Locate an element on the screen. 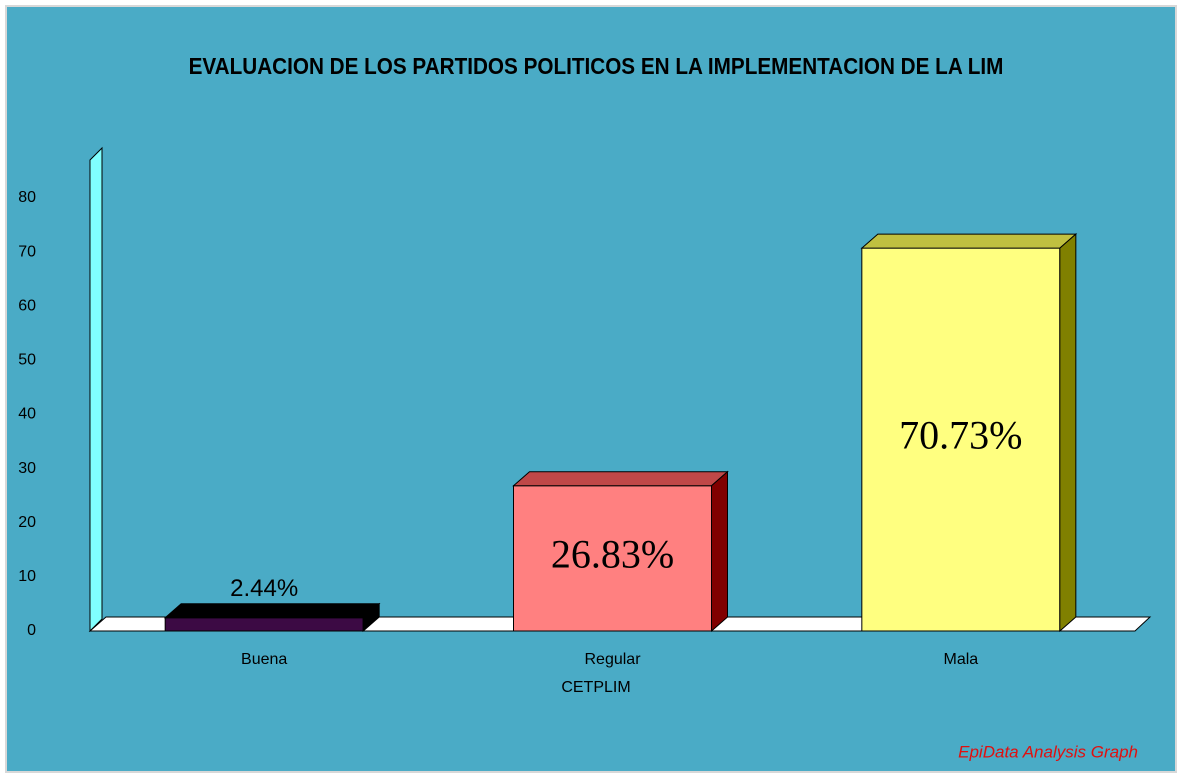 Image resolution: width=1182 pixels, height=782 pixels. footer: EpiData Analysis Graph is located at coordinates (1048, 751).